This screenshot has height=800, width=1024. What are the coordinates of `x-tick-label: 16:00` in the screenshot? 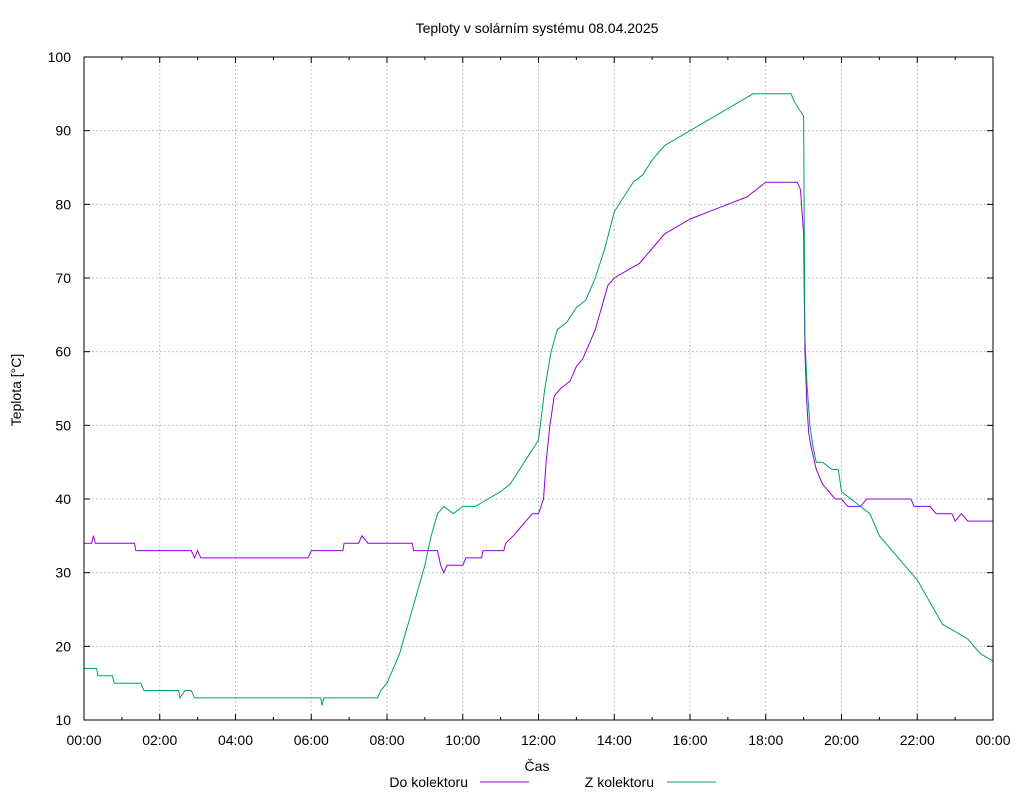 It's located at (689, 740).